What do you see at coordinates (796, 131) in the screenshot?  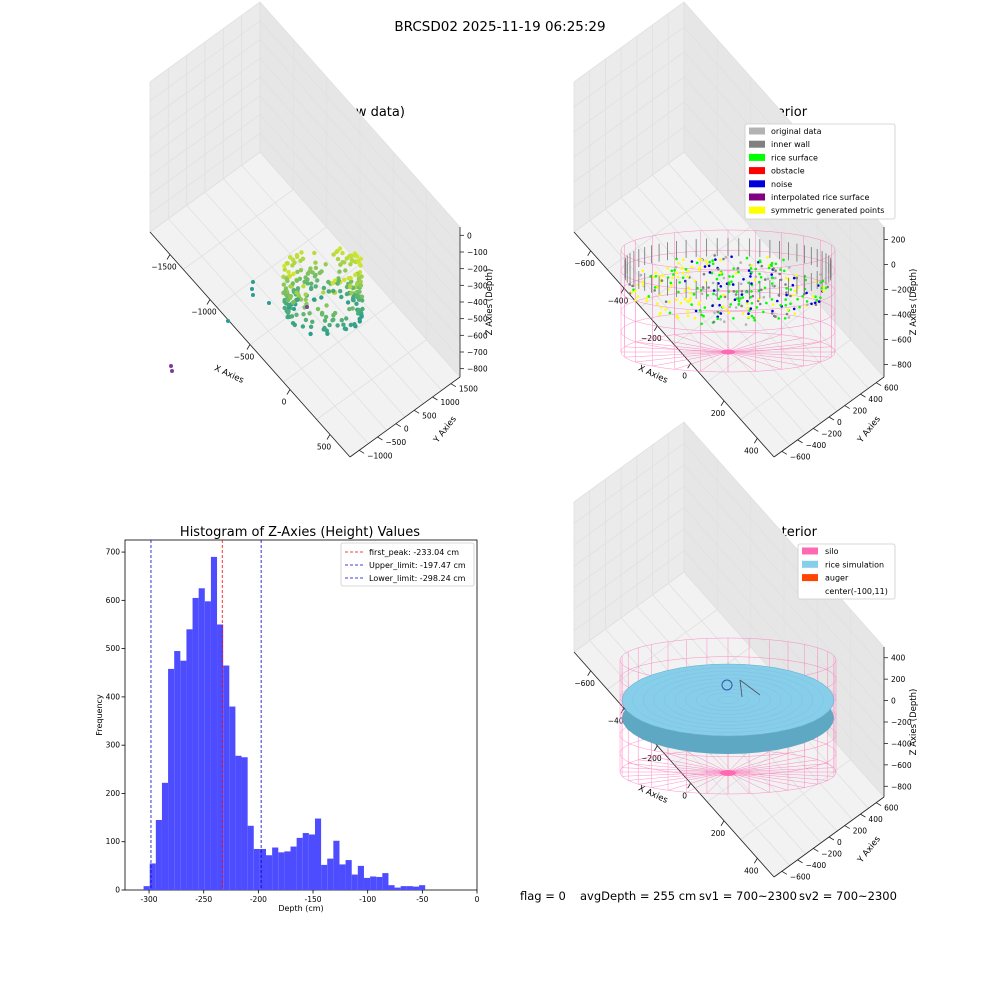 I see `legend-label: original data` at bounding box center [796, 131].